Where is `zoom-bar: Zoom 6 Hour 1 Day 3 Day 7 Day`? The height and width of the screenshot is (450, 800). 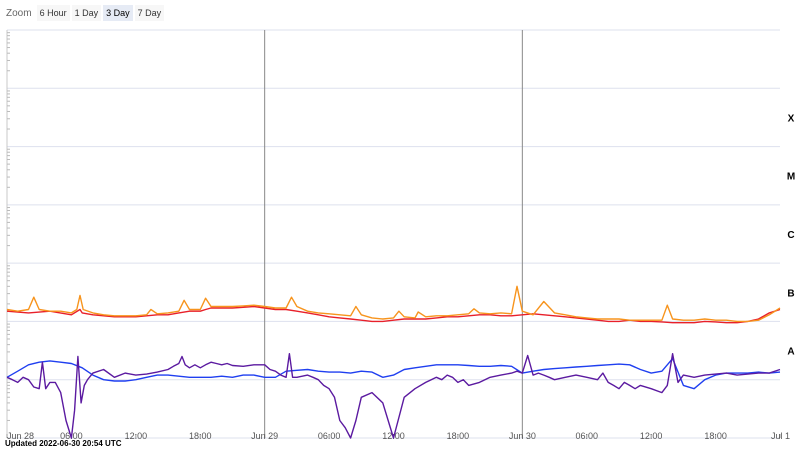 zoom-bar: Zoom 6 Hour 1 Day 3 Day 7 Day is located at coordinates (85, 13).